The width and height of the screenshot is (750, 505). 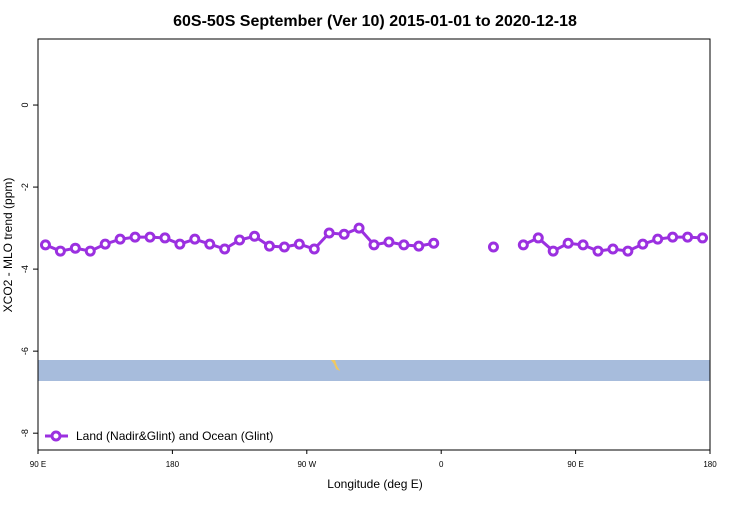 What do you see at coordinates (25, 187) in the screenshot?
I see `y-tick-label: -2` at bounding box center [25, 187].